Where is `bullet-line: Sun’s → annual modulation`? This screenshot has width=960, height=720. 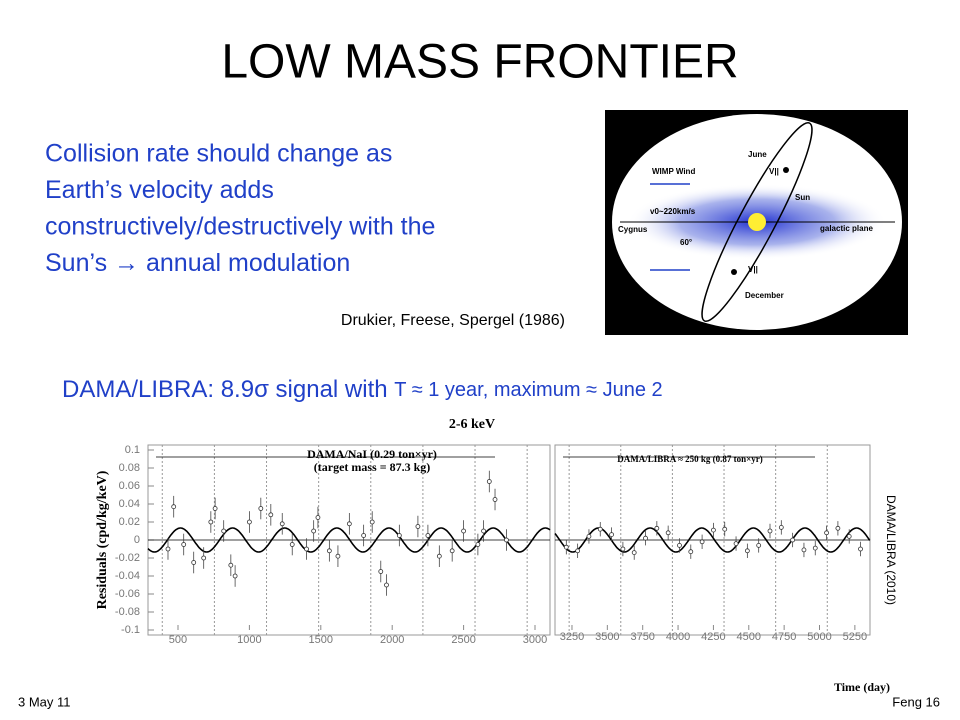
bullet-line: Sun’s → annual modulation is located at coordinates (197, 263).